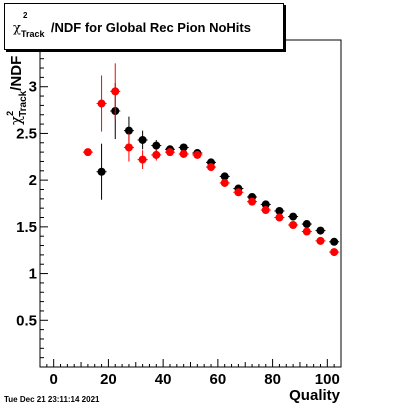 This screenshot has height=409, width=400. I want to click on title-main: /NDF for Global Rec Pion NoHits, so click(150, 27).